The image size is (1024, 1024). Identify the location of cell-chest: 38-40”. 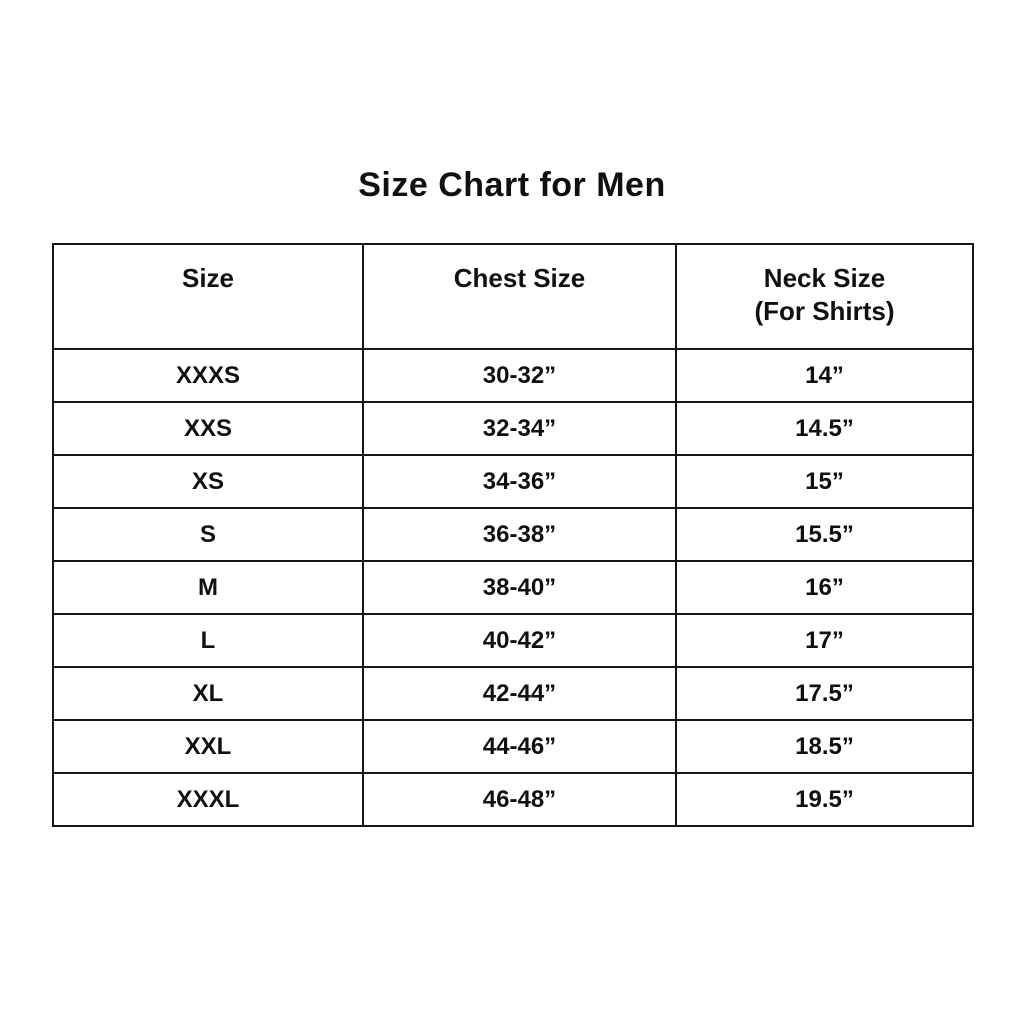
(519, 587).